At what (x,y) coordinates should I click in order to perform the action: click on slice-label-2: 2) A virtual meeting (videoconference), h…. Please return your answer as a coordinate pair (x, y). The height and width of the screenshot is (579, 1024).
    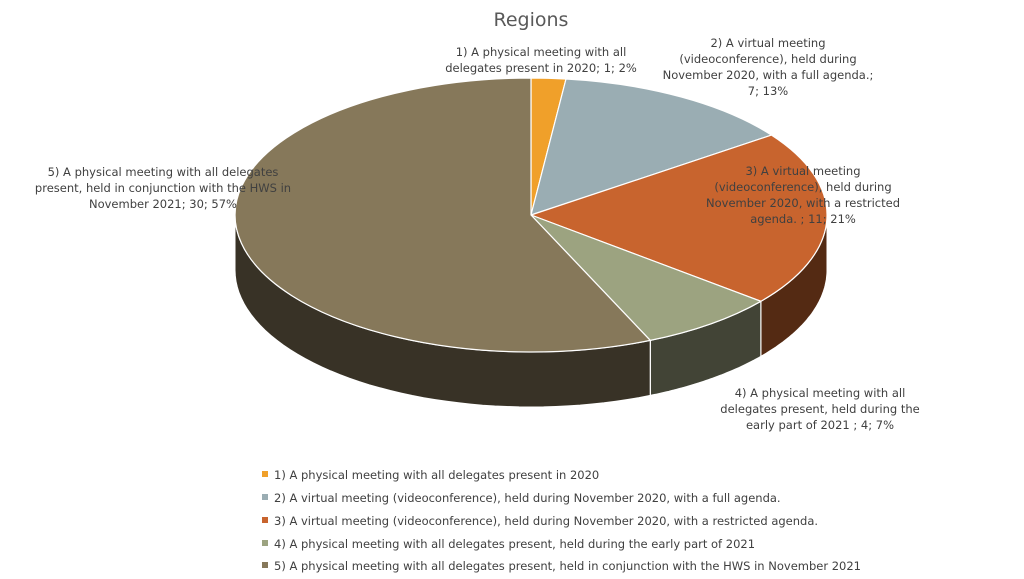
    Looking at the image, I should click on (768, 67).